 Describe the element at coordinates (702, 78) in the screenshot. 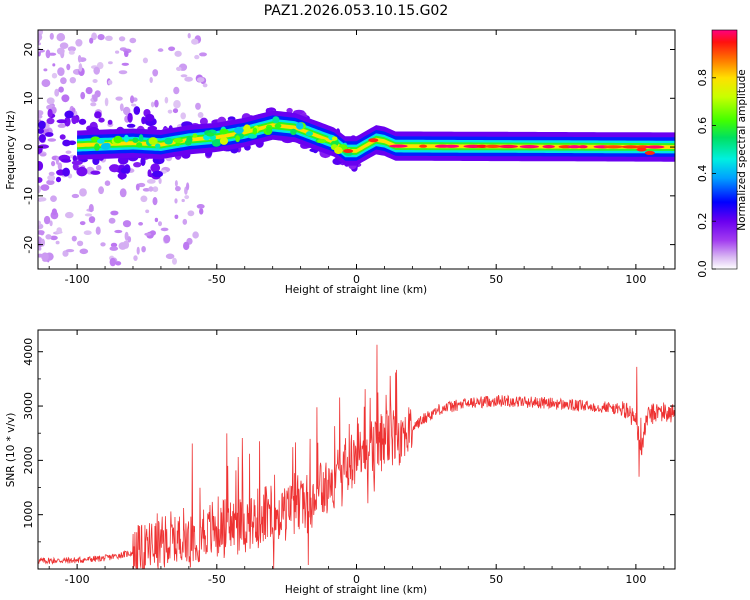

I see `colorbar-tick-label: 0.8` at that location.